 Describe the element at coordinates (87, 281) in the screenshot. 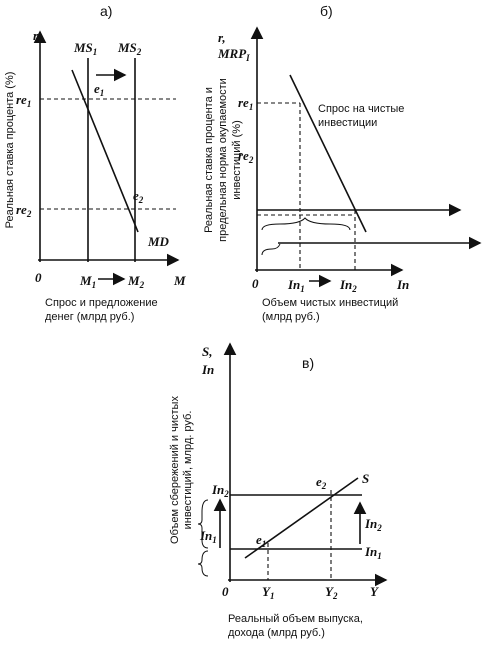

I see `label: M1` at that location.